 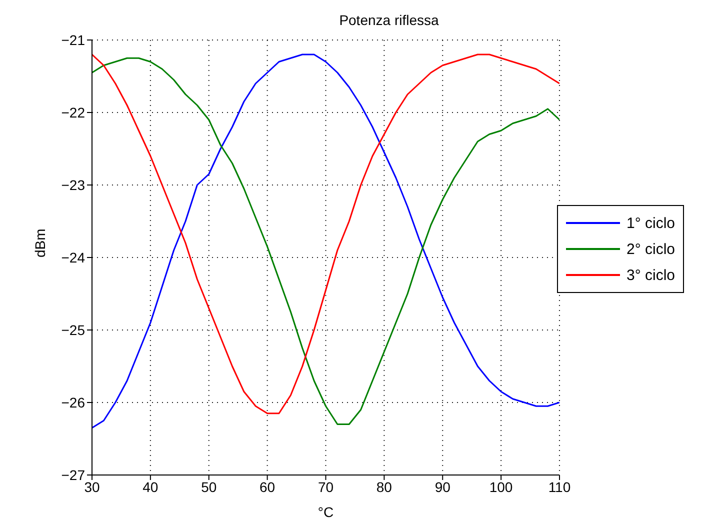 I want to click on x-tick-label: 90, so click(x=442, y=486).